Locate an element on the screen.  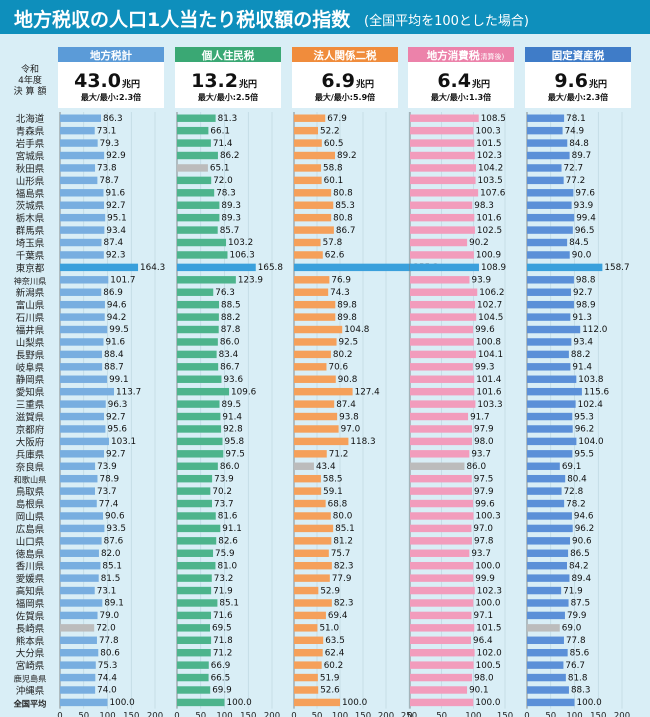
data-label: 71.9 is located at coordinates (573, 591).